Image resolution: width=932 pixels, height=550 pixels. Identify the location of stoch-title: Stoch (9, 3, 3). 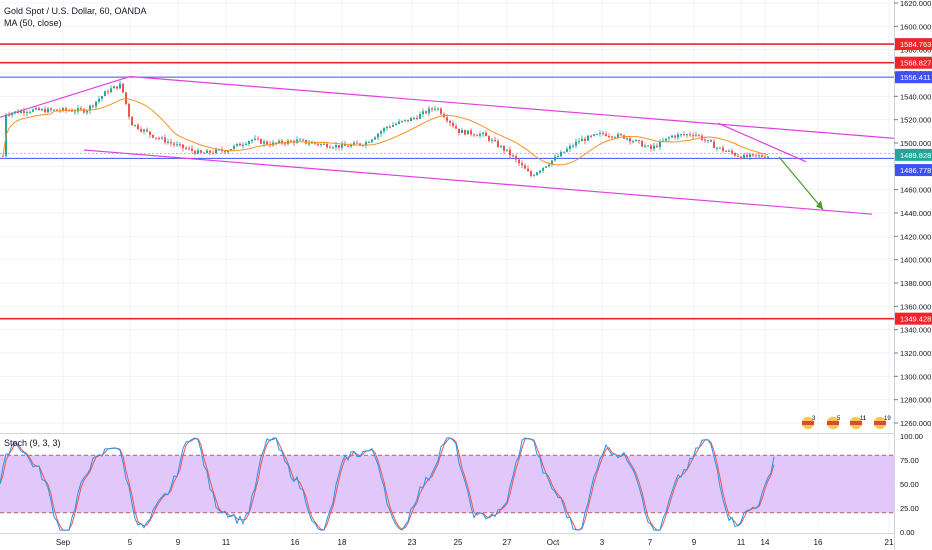
(32, 443).